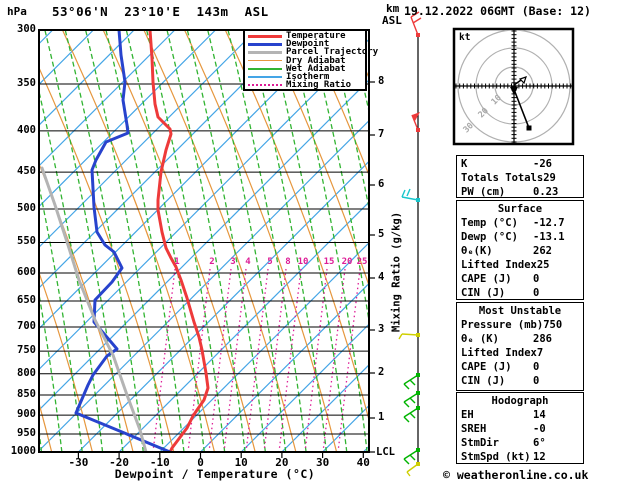 This screenshot has height=486, width=629. What do you see at coordinates (119, 462) in the screenshot?
I see `temp-tick-label: -20` at bounding box center [119, 462].